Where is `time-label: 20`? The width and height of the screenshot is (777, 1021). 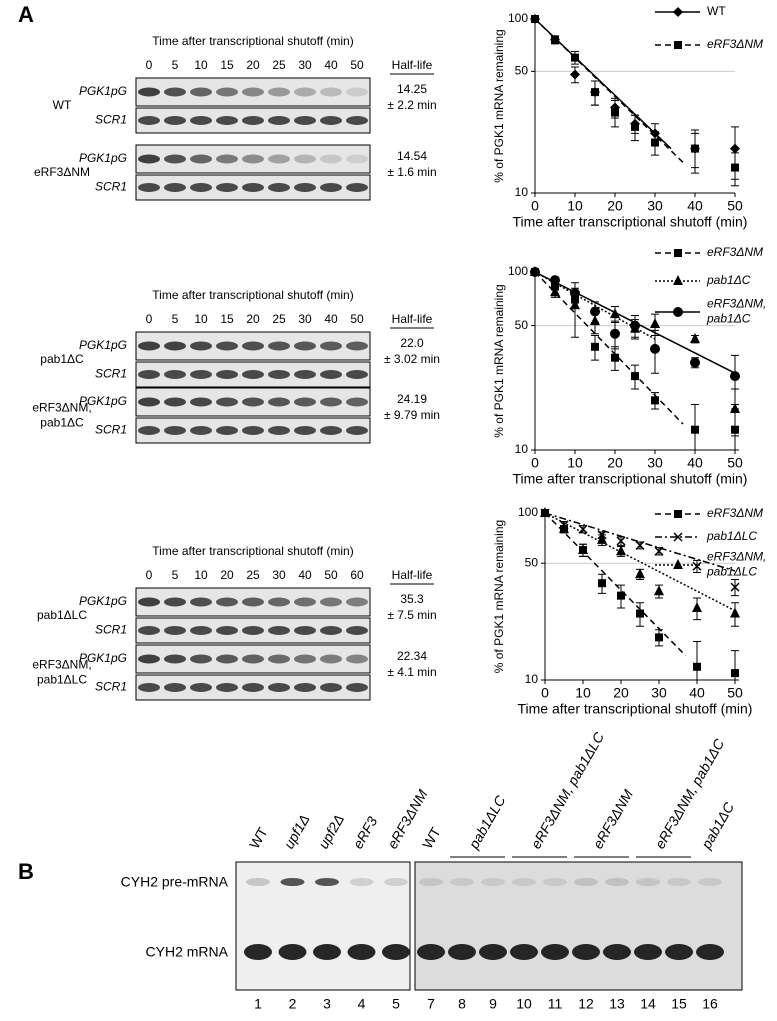 time-label: 20 is located at coordinates (227, 575).